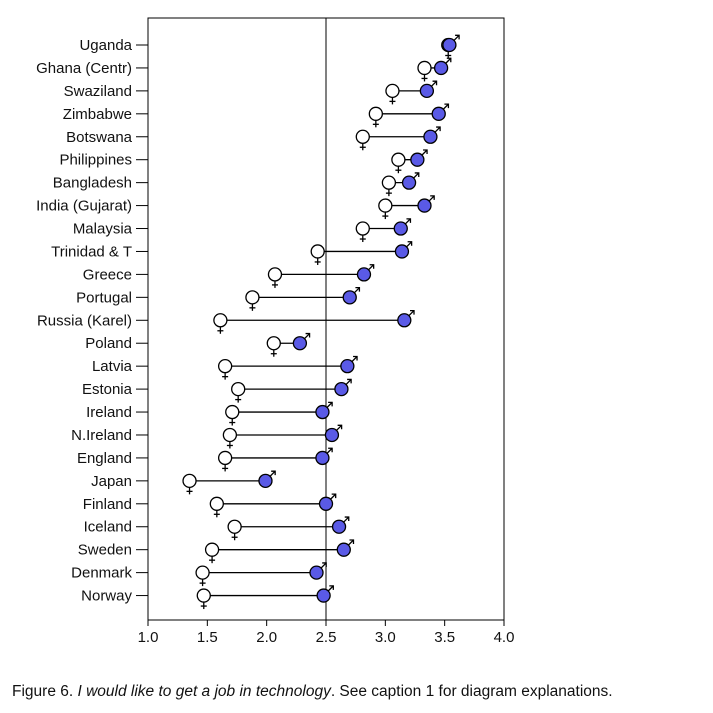 The height and width of the screenshot is (713, 713). What do you see at coordinates (98, 91) in the screenshot?
I see `row-label: Swaziland` at bounding box center [98, 91].